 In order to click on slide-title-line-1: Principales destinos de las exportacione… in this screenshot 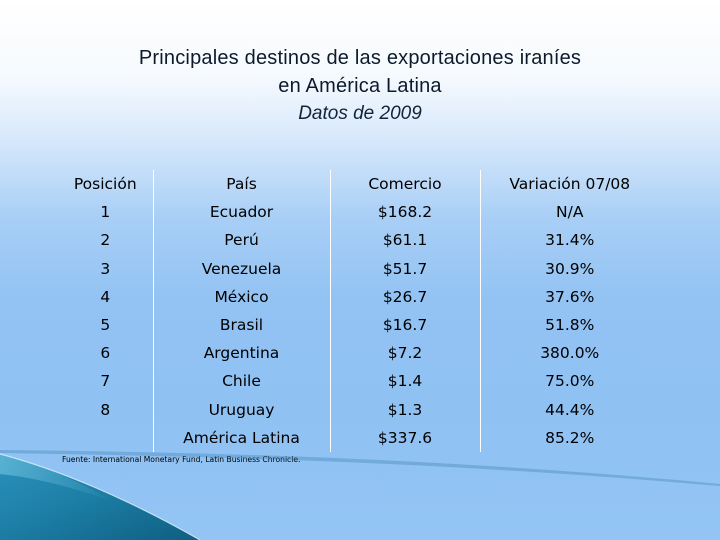, I will do `click(360, 58)`.